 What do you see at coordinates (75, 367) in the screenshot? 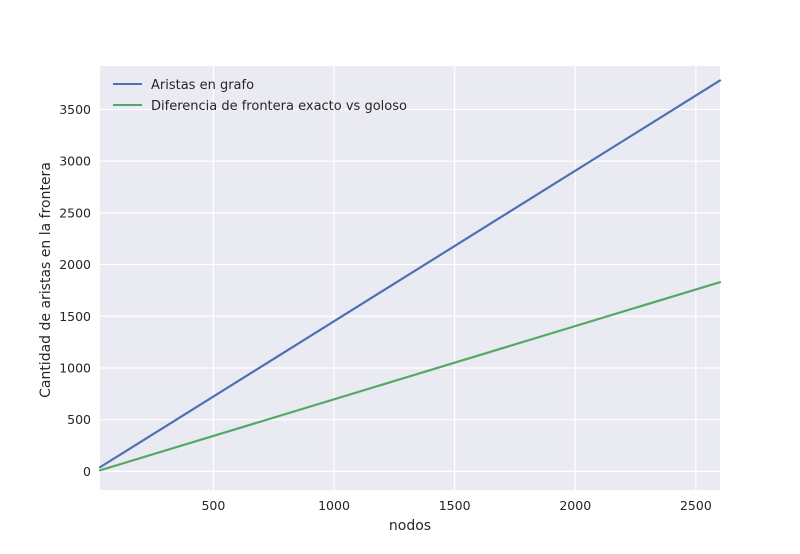
I see `y-tick-label: 1000` at bounding box center [75, 367].